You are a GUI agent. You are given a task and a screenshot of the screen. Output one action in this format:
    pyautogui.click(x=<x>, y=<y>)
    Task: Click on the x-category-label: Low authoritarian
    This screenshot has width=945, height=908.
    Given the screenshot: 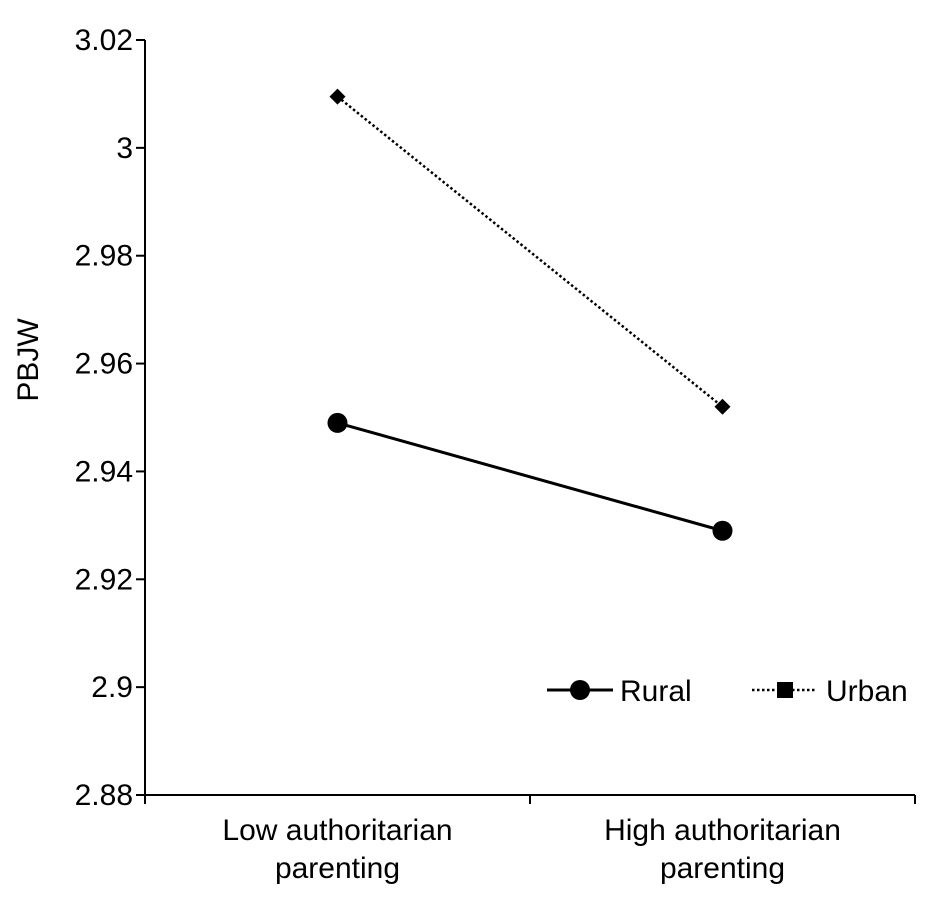 What is the action you would take?
    pyautogui.click(x=337, y=830)
    